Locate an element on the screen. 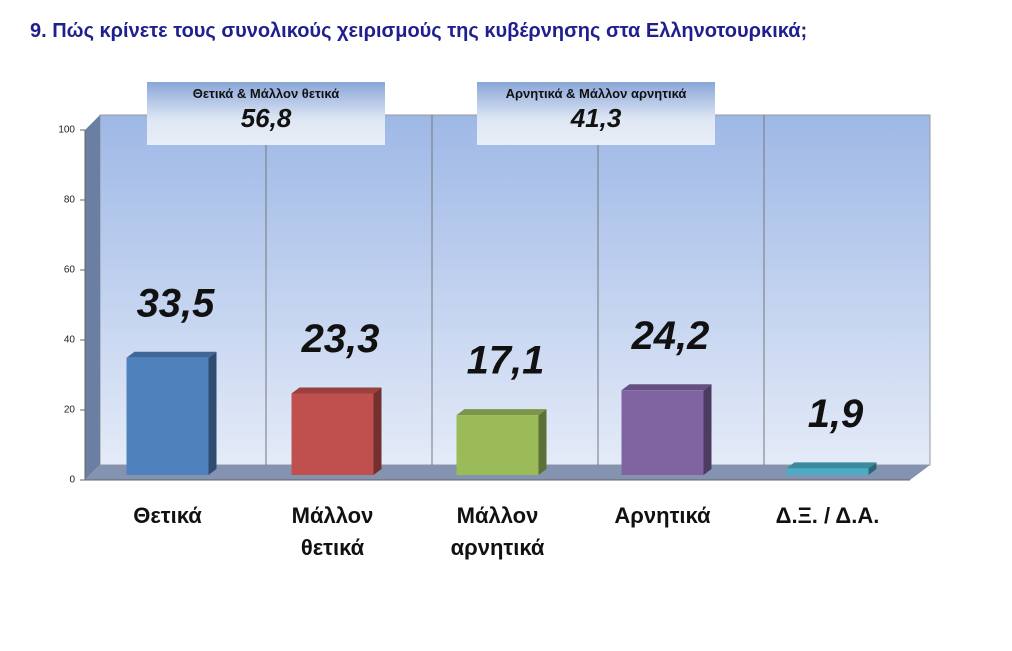  x-tick-label: Θετικά is located at coordinates (167, 515).